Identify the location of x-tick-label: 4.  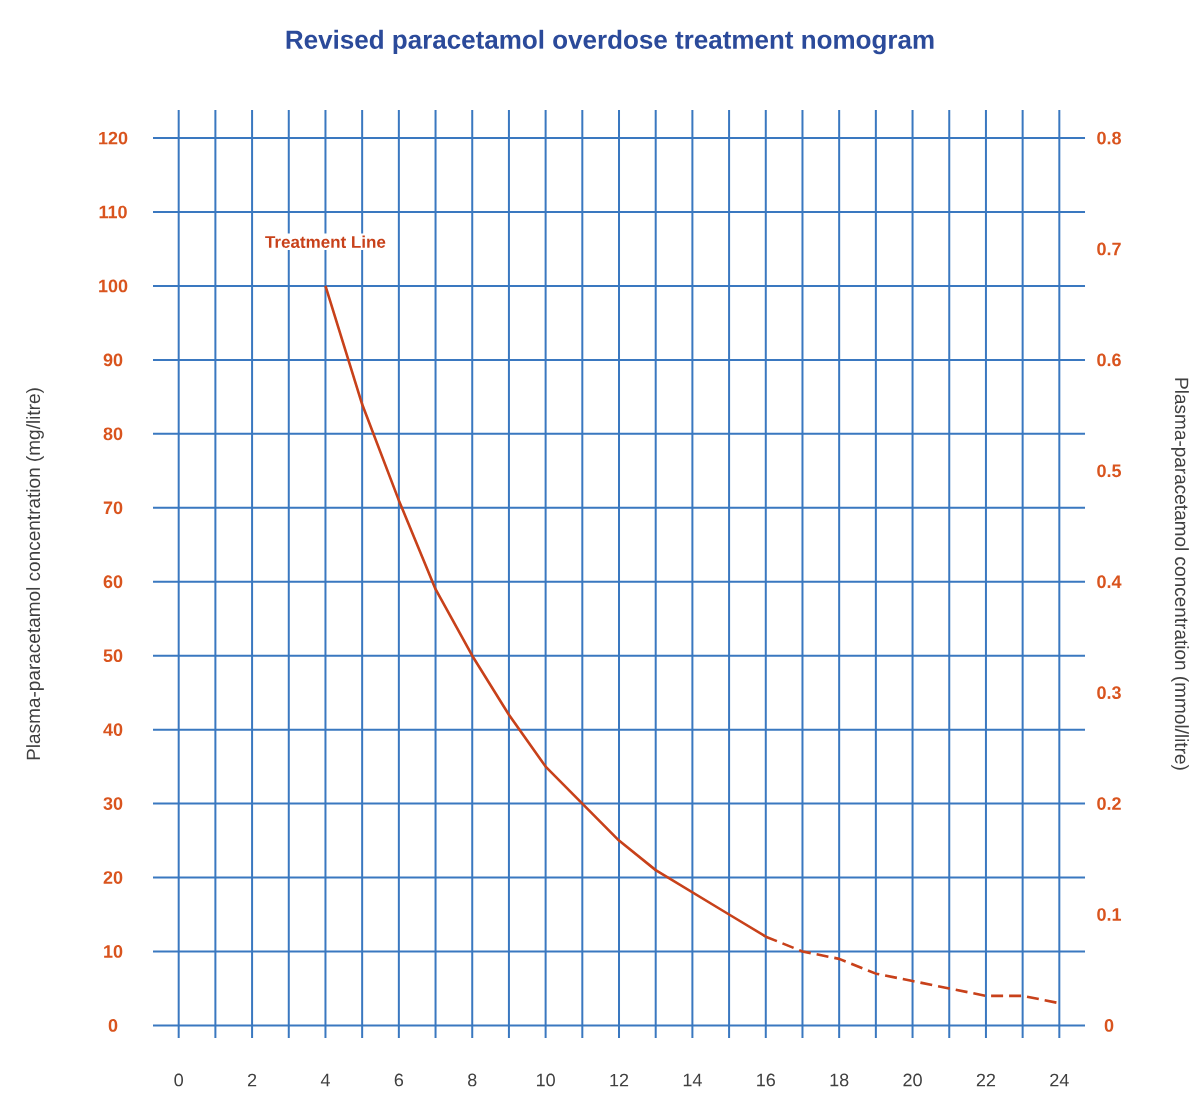
(325, 1080).